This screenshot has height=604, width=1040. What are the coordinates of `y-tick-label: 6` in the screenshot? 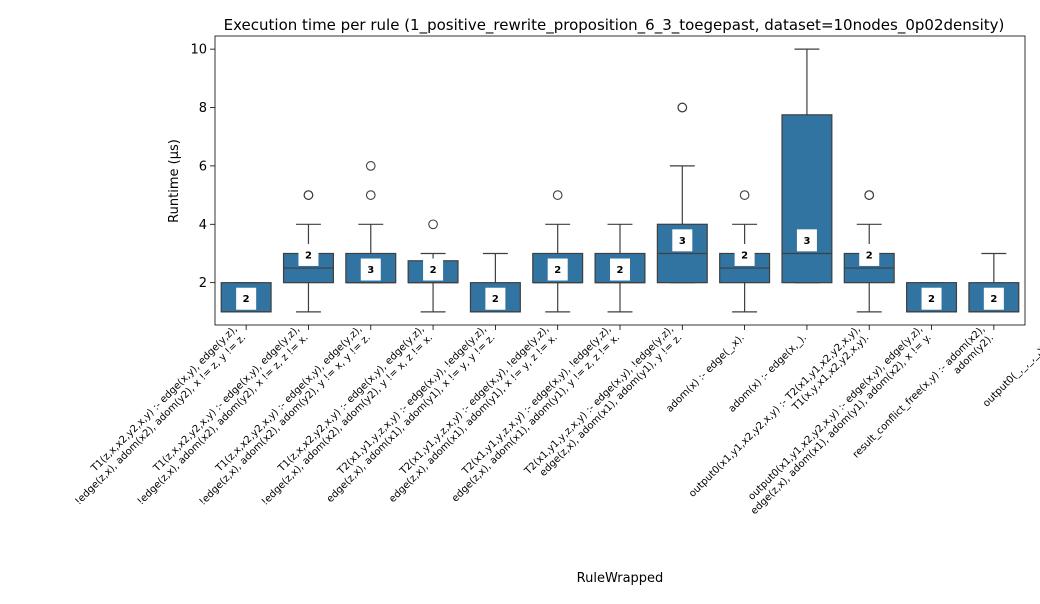 It's located at (203, 166).